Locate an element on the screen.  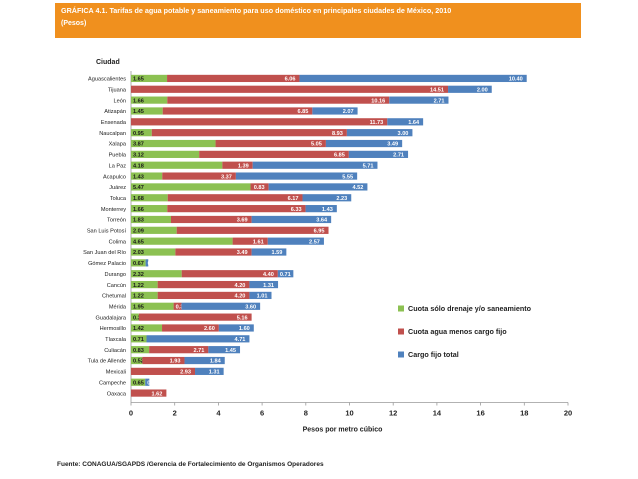
category-label: San Luis Potosí is located at coordinates (107, 232).